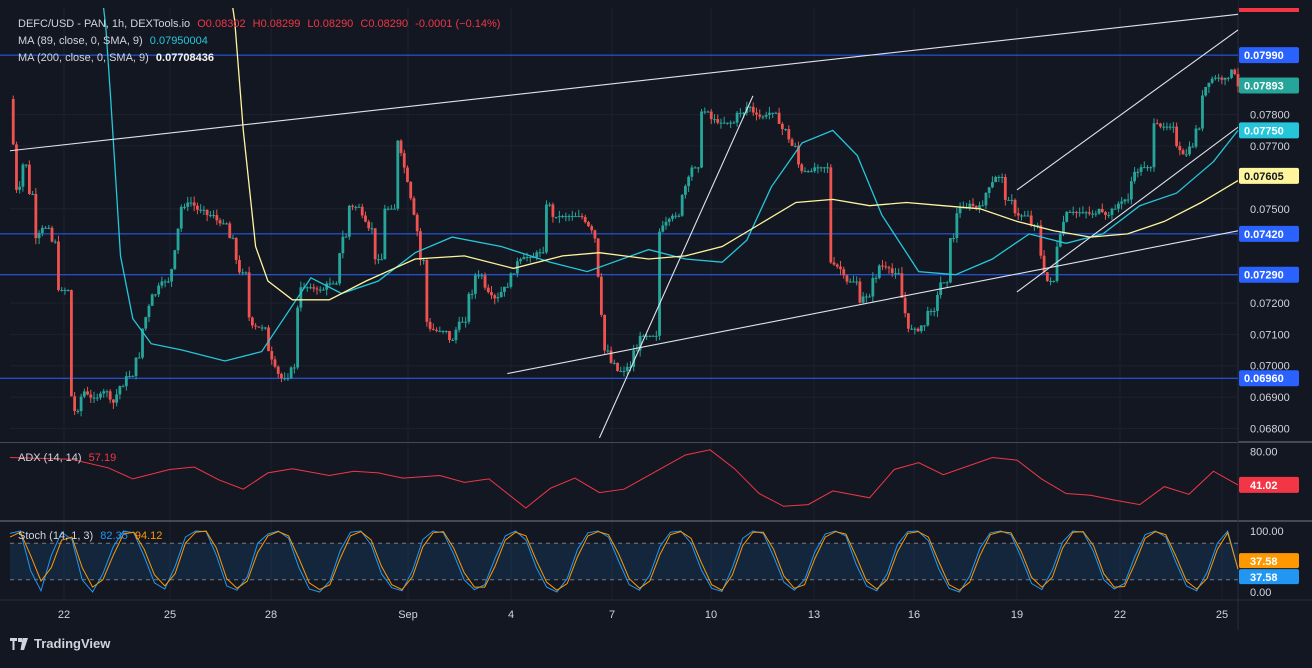 This screenshot has height=668, width=1312. I want to click on ma200-label: MA (200, close, 0, SMA, 9), so click(83, 58).